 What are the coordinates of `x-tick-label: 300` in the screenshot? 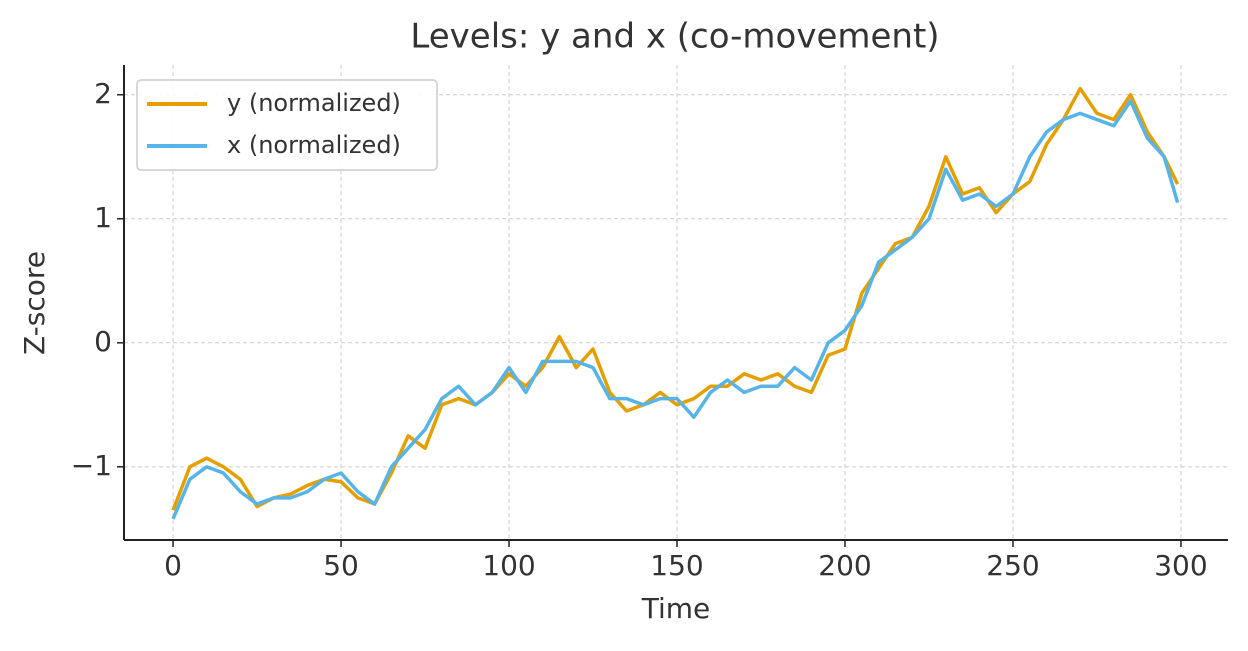 It's located at (1180, 565).